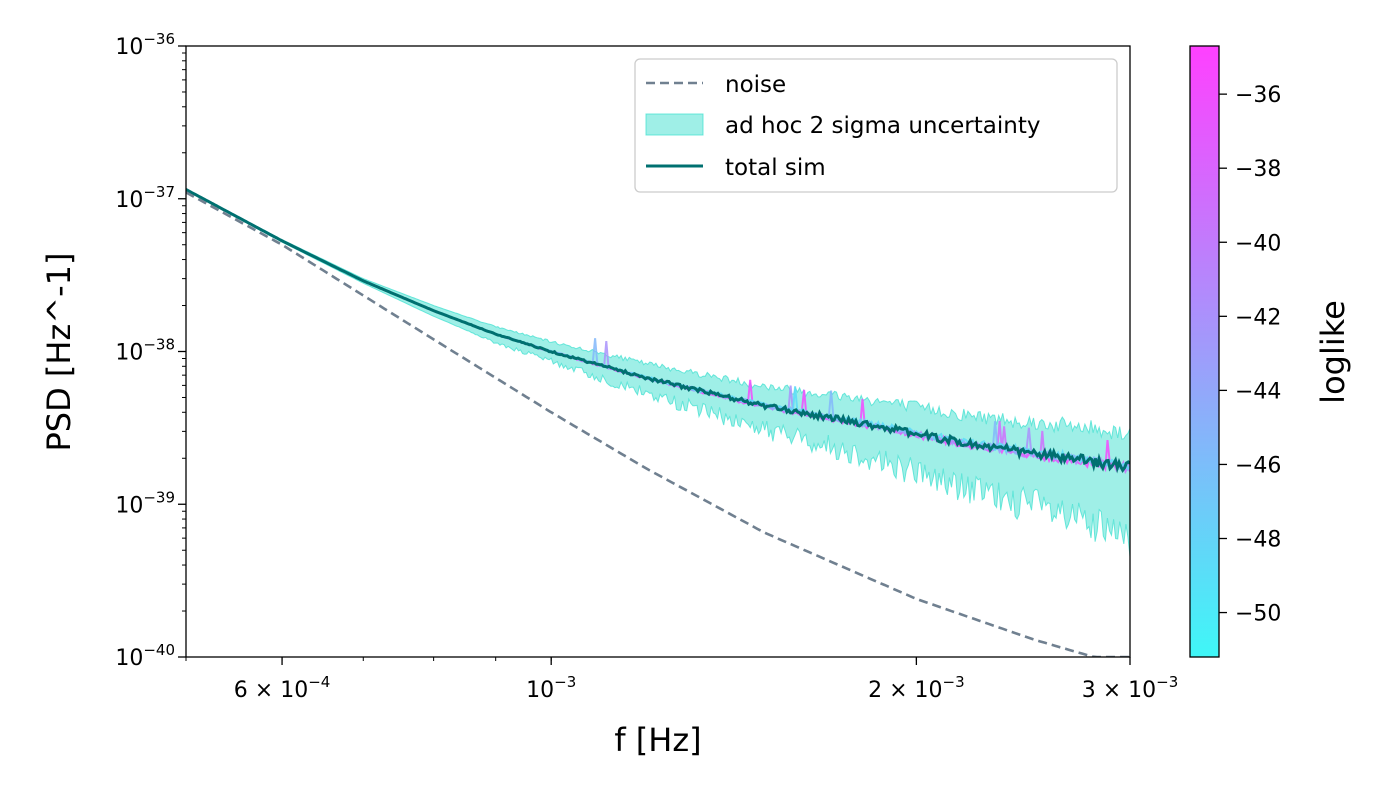  I want to click on colorbar-tick-label: −46, so click(1258, 465).